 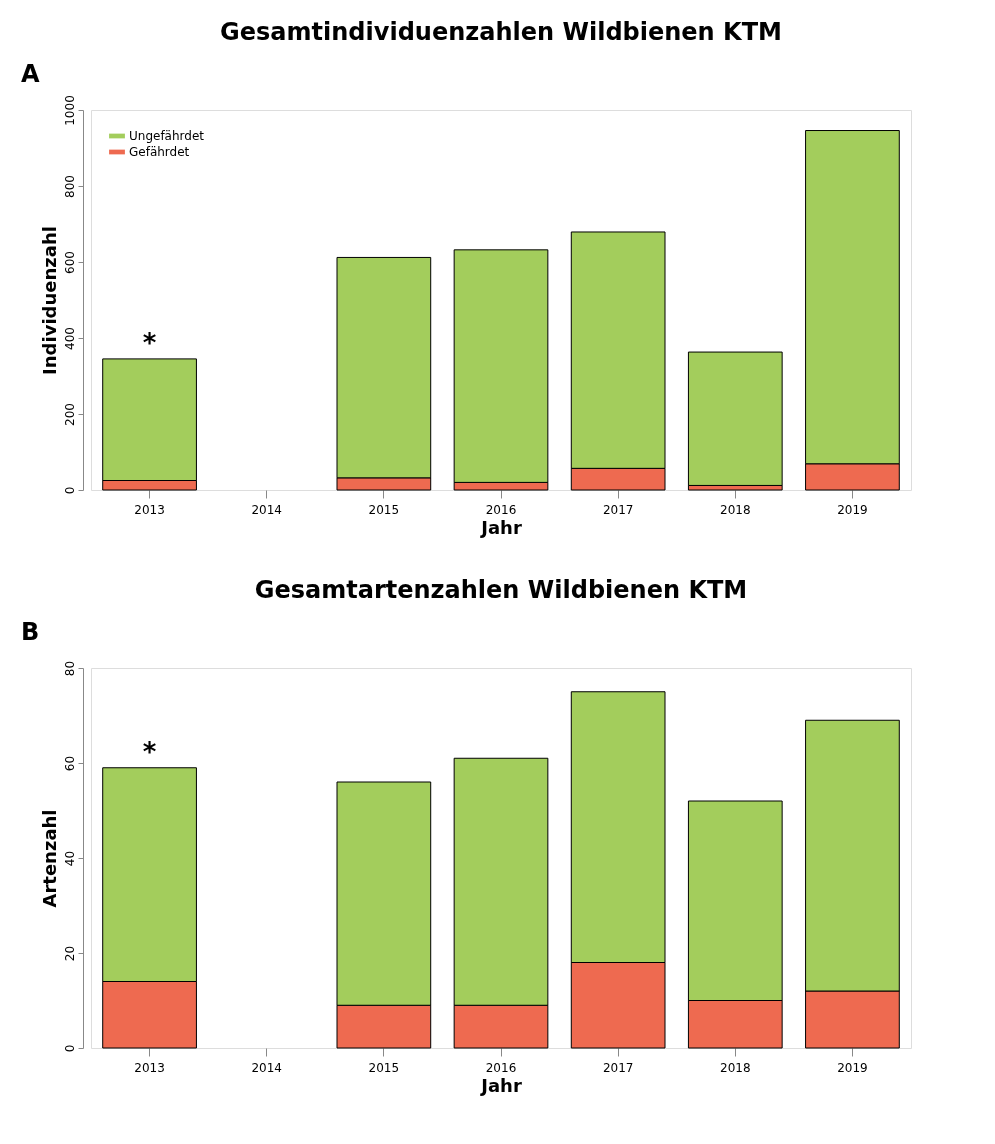 I want to click on y-tick-label: 80, so click(x=69, y=668).